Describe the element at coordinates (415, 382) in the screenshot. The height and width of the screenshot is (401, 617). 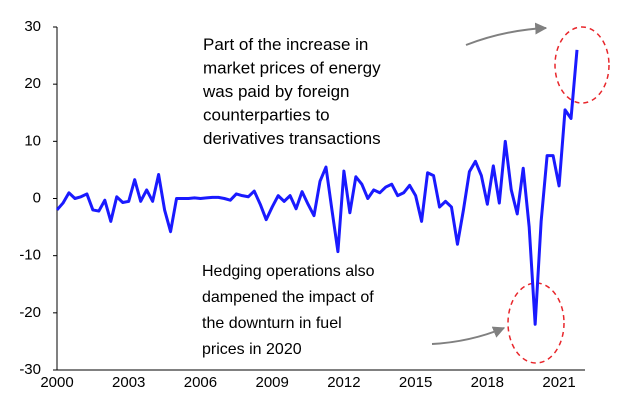
I see `x-tick-label: 2015` at that location.